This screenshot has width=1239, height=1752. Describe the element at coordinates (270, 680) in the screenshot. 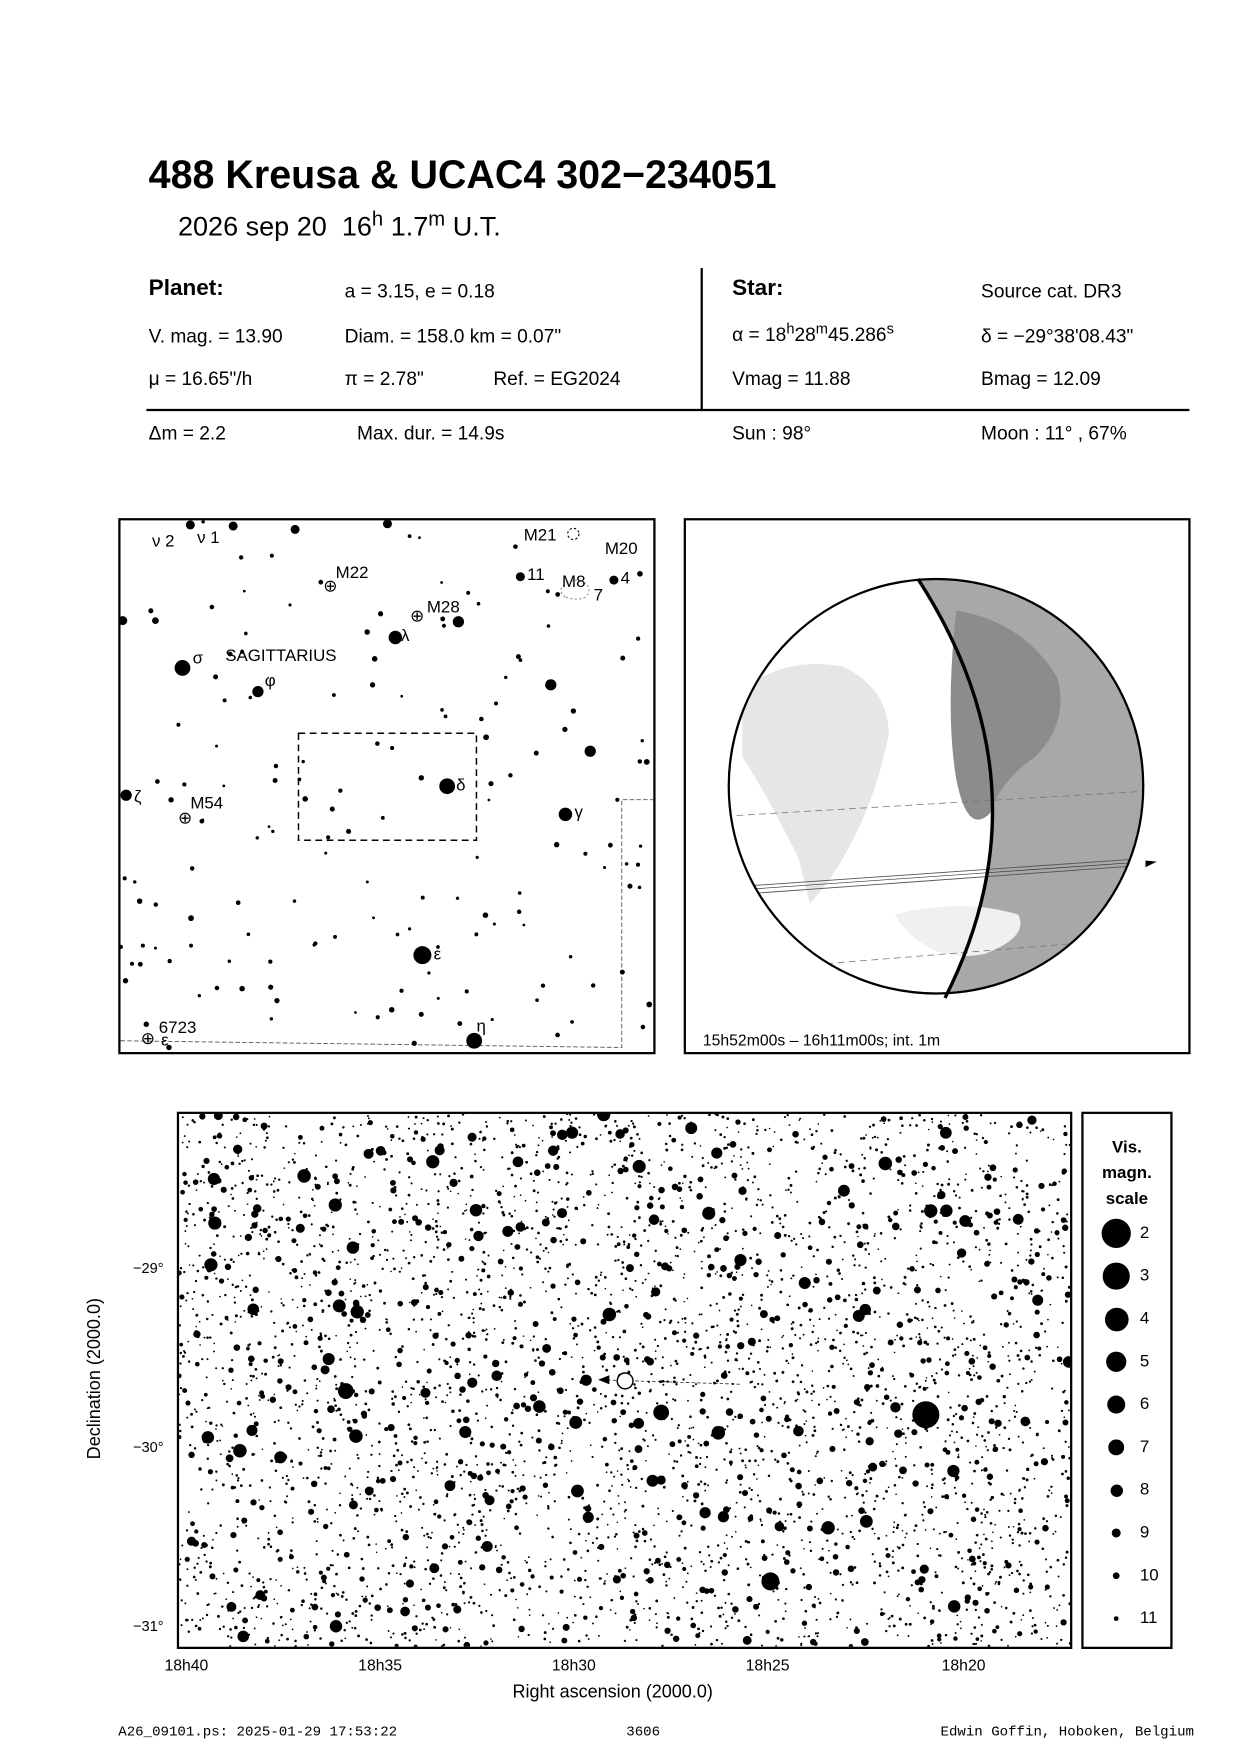

I see `label-phi: φ` at that location.